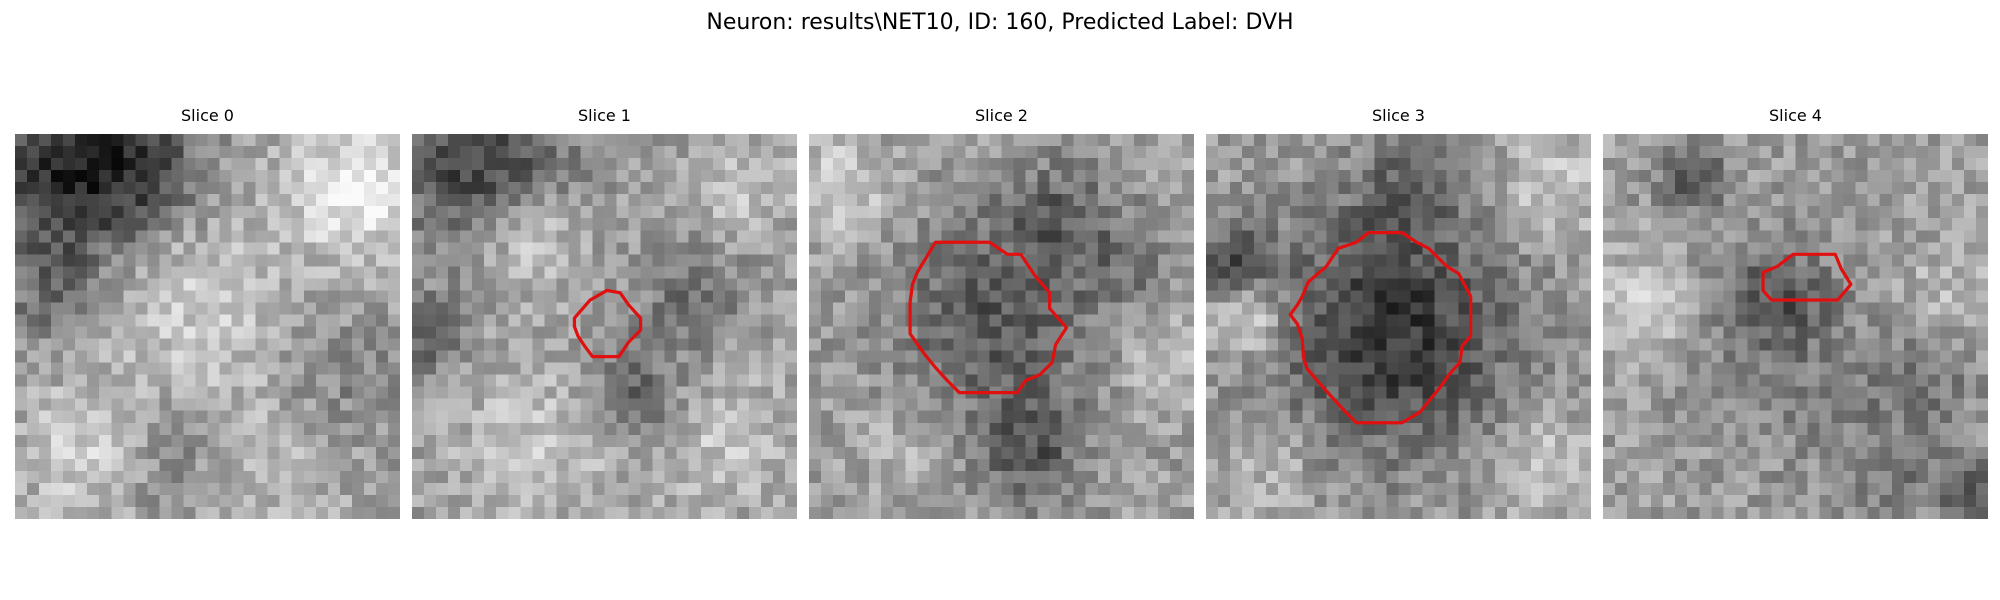  I want to click on slice-title: Slice 4, so click(1795, 116).